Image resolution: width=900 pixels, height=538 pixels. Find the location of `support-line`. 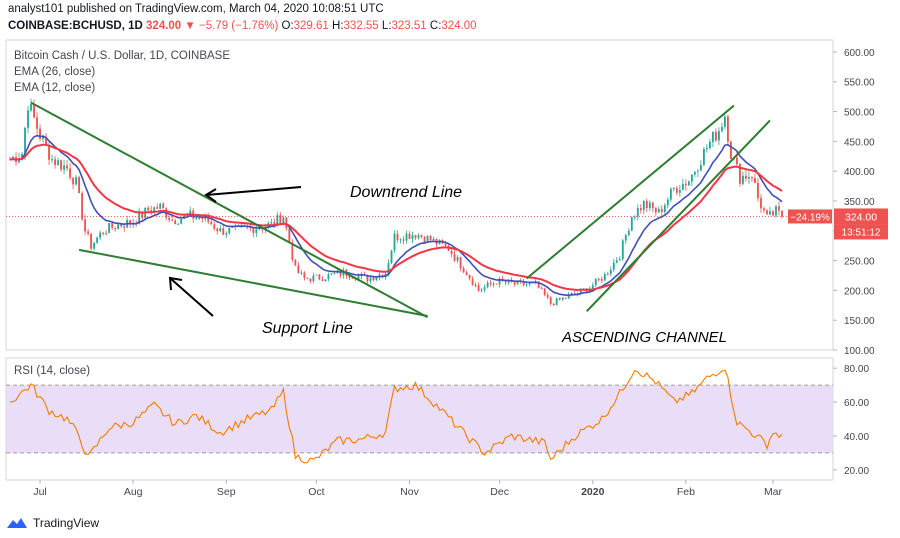

support-line is located at coordinates (253, 283).